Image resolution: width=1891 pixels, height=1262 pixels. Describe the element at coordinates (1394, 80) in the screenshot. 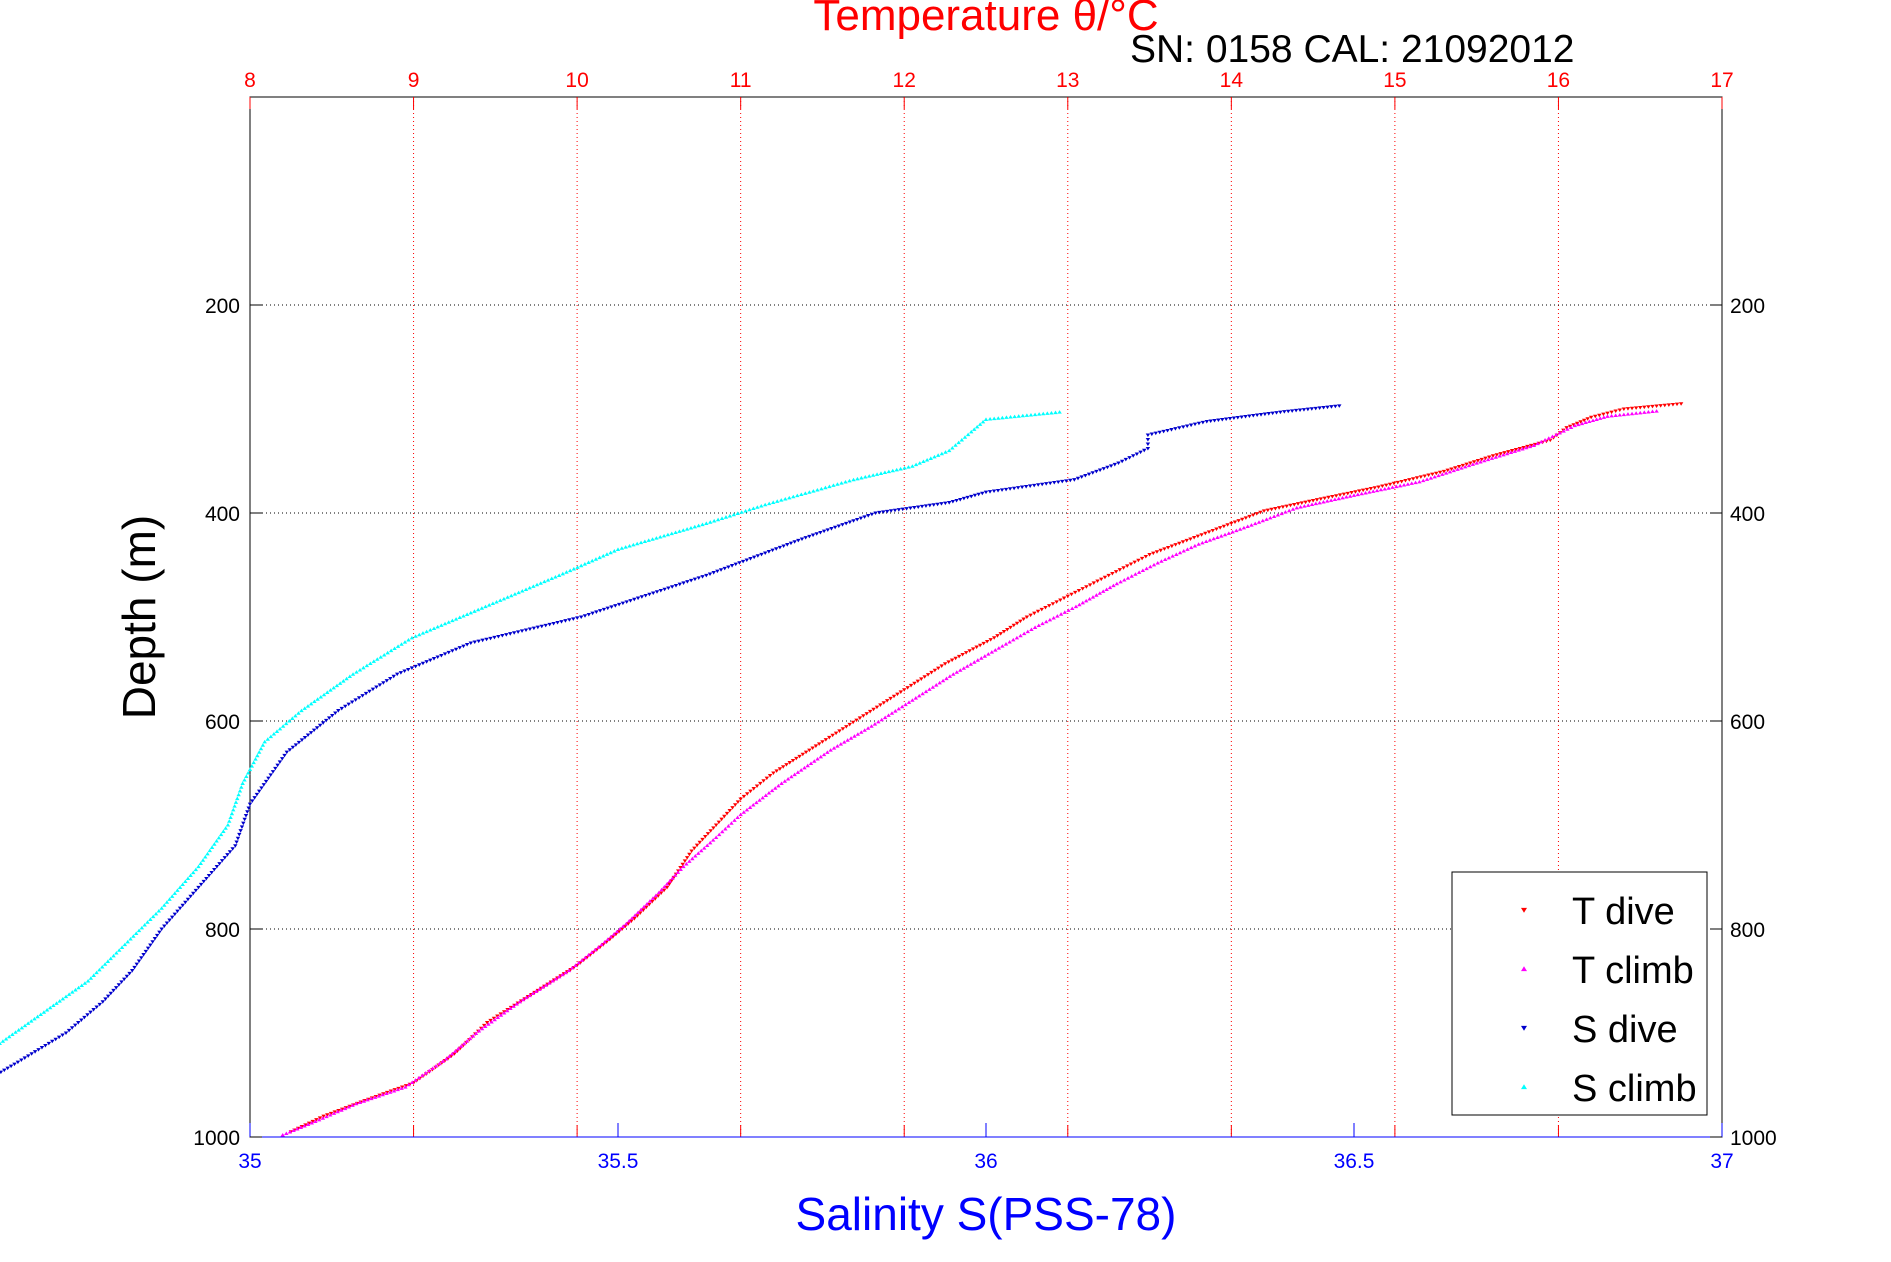

I see `tick-label-top-x: 15` at that location.